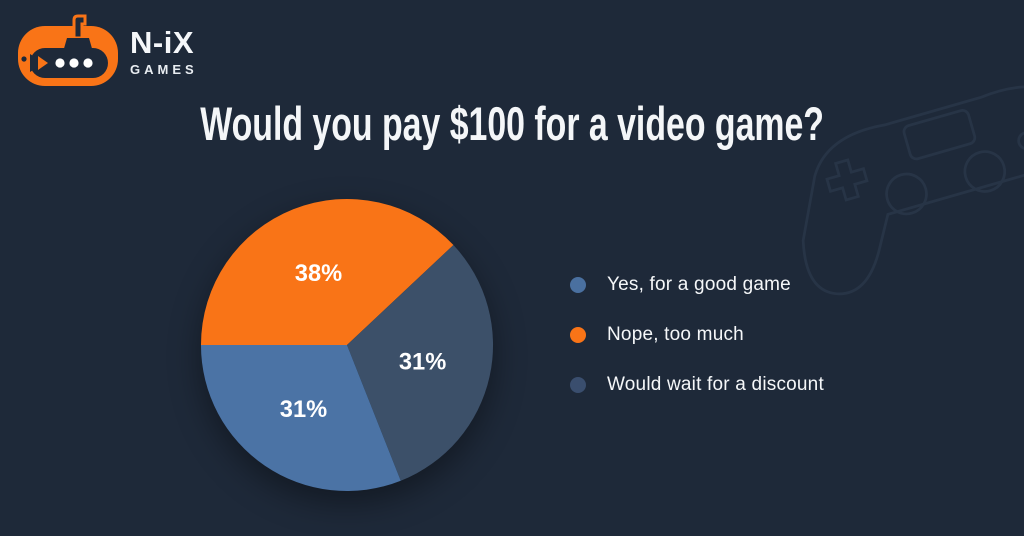 The height and width of the screenshot is (536, 1024). I want to click on brand-logo: N-iX GAMES, so click(107, 50).